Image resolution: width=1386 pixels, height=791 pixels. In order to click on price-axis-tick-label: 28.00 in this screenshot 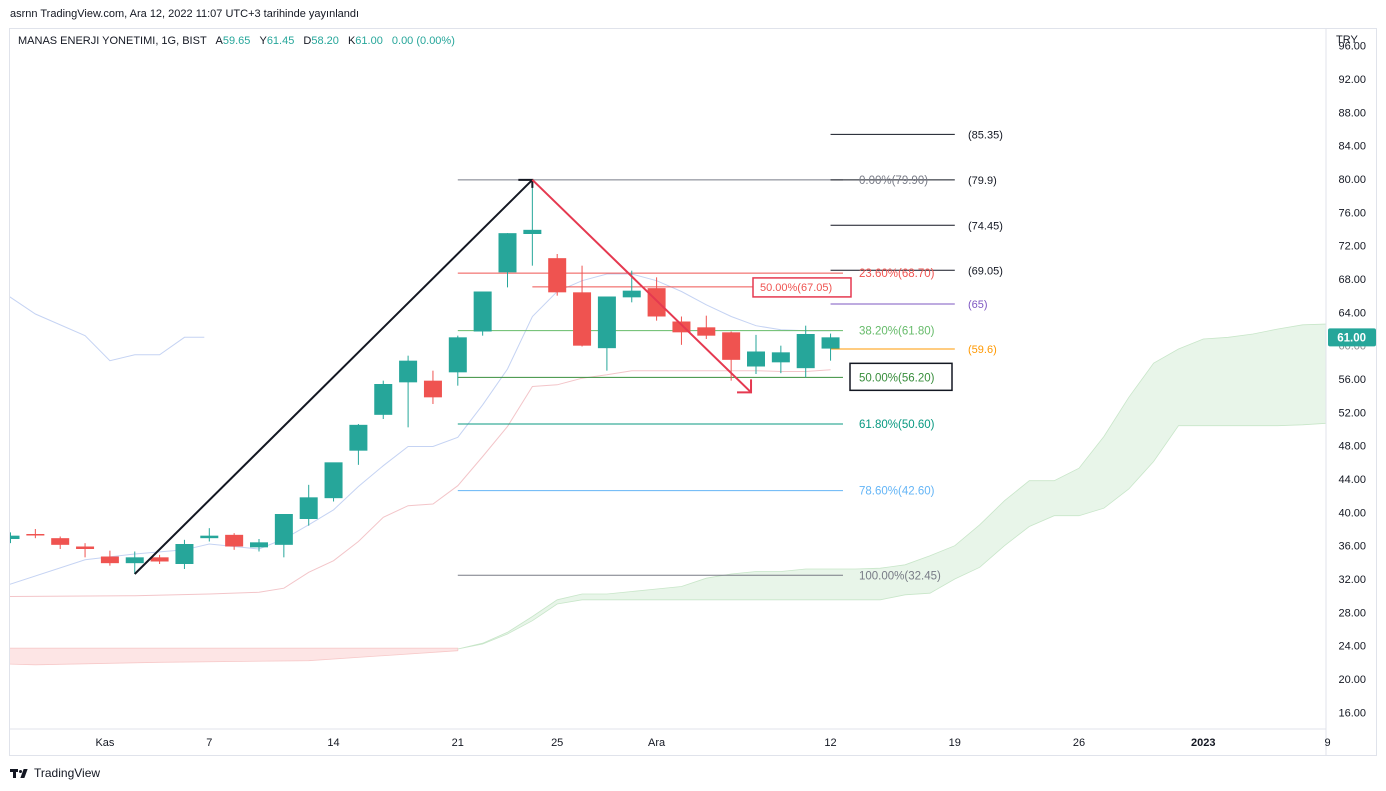, I will do `click(1352, 613)`.